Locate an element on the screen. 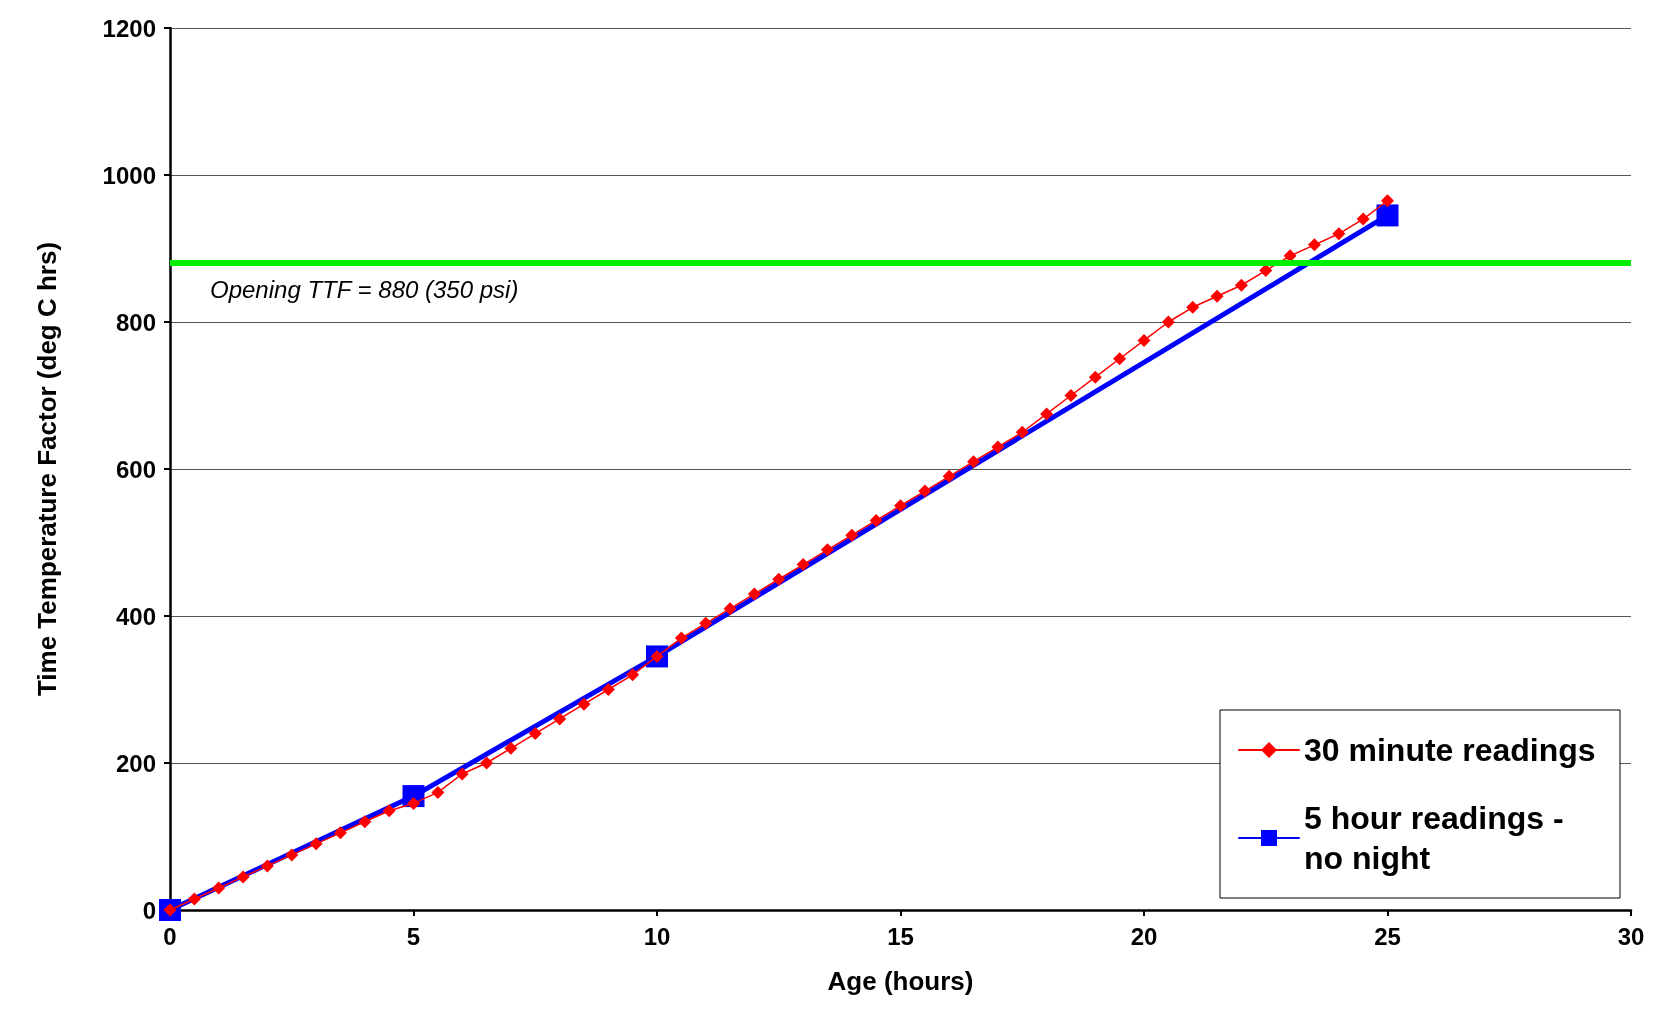 The image size is (1674, 1036). x-tick-label: 0 is located at coordinates (170, 936).